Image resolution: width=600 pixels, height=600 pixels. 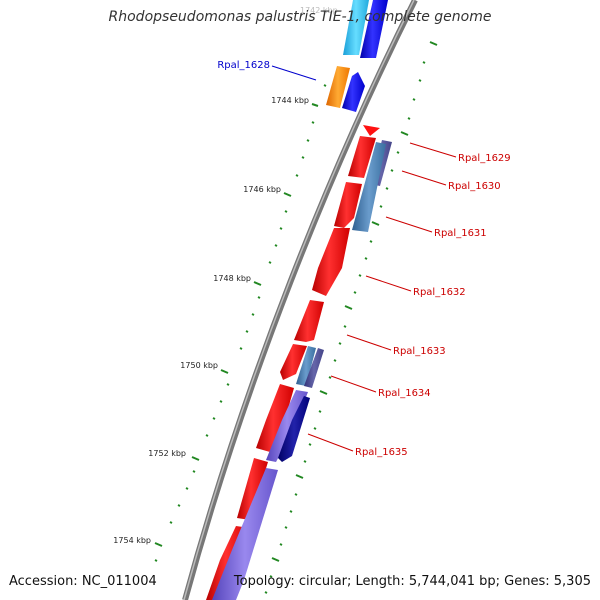 What do you see at coordinates (338, 87) in the screenshot?
I see `feature-orange` at bounding box center [338, 87].